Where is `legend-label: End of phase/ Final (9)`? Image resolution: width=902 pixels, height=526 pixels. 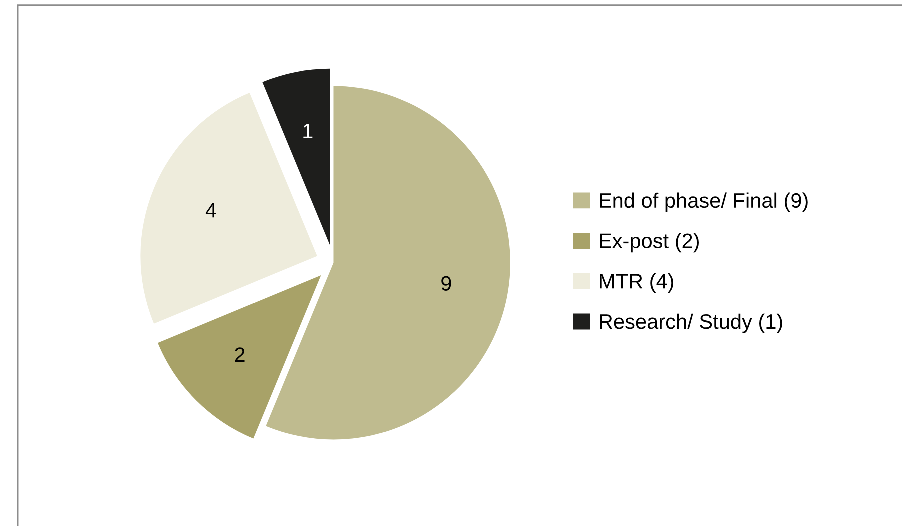
legend-label: End of phase/ Final (9) is located at coordinates (704, 202).